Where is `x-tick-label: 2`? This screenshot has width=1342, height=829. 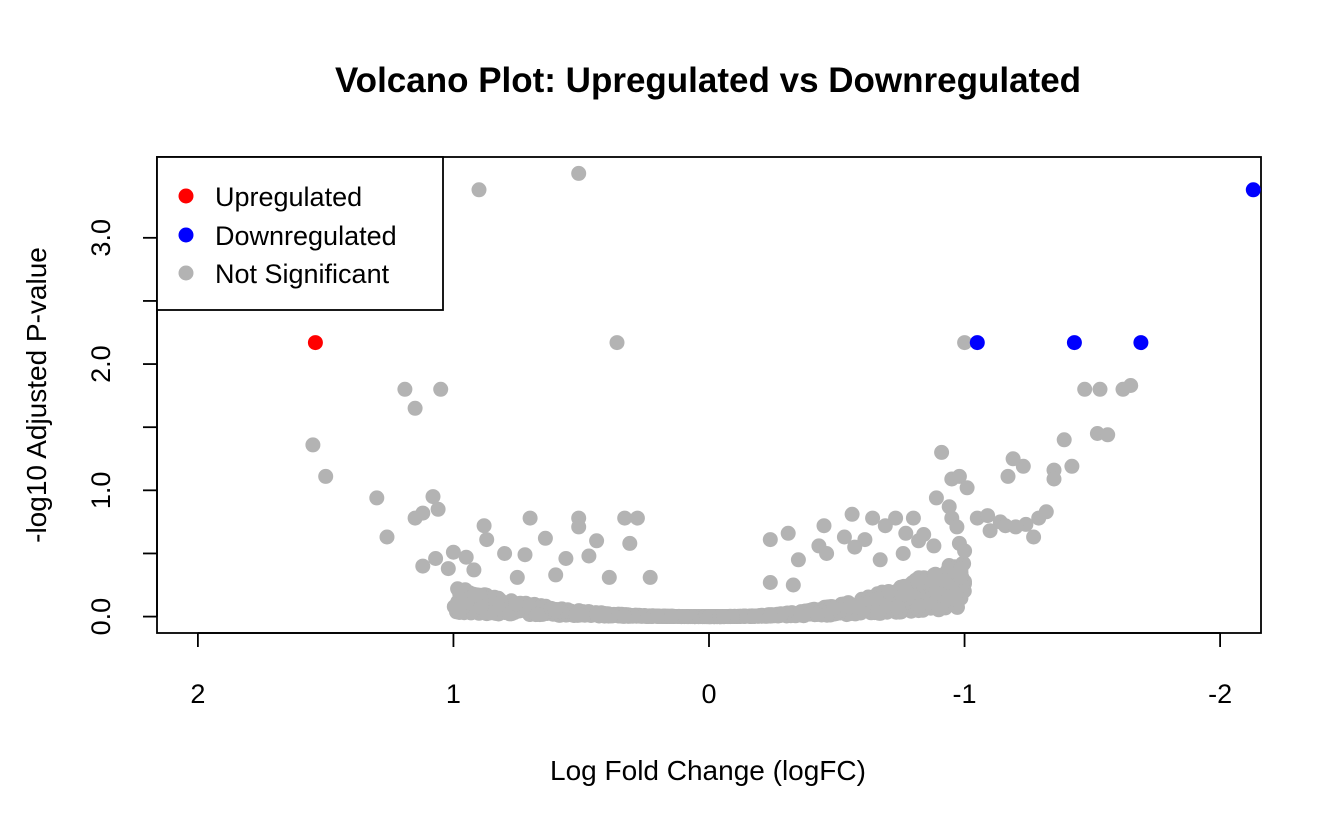
x-tick-label: 2 is located at coordinates (197, 694).